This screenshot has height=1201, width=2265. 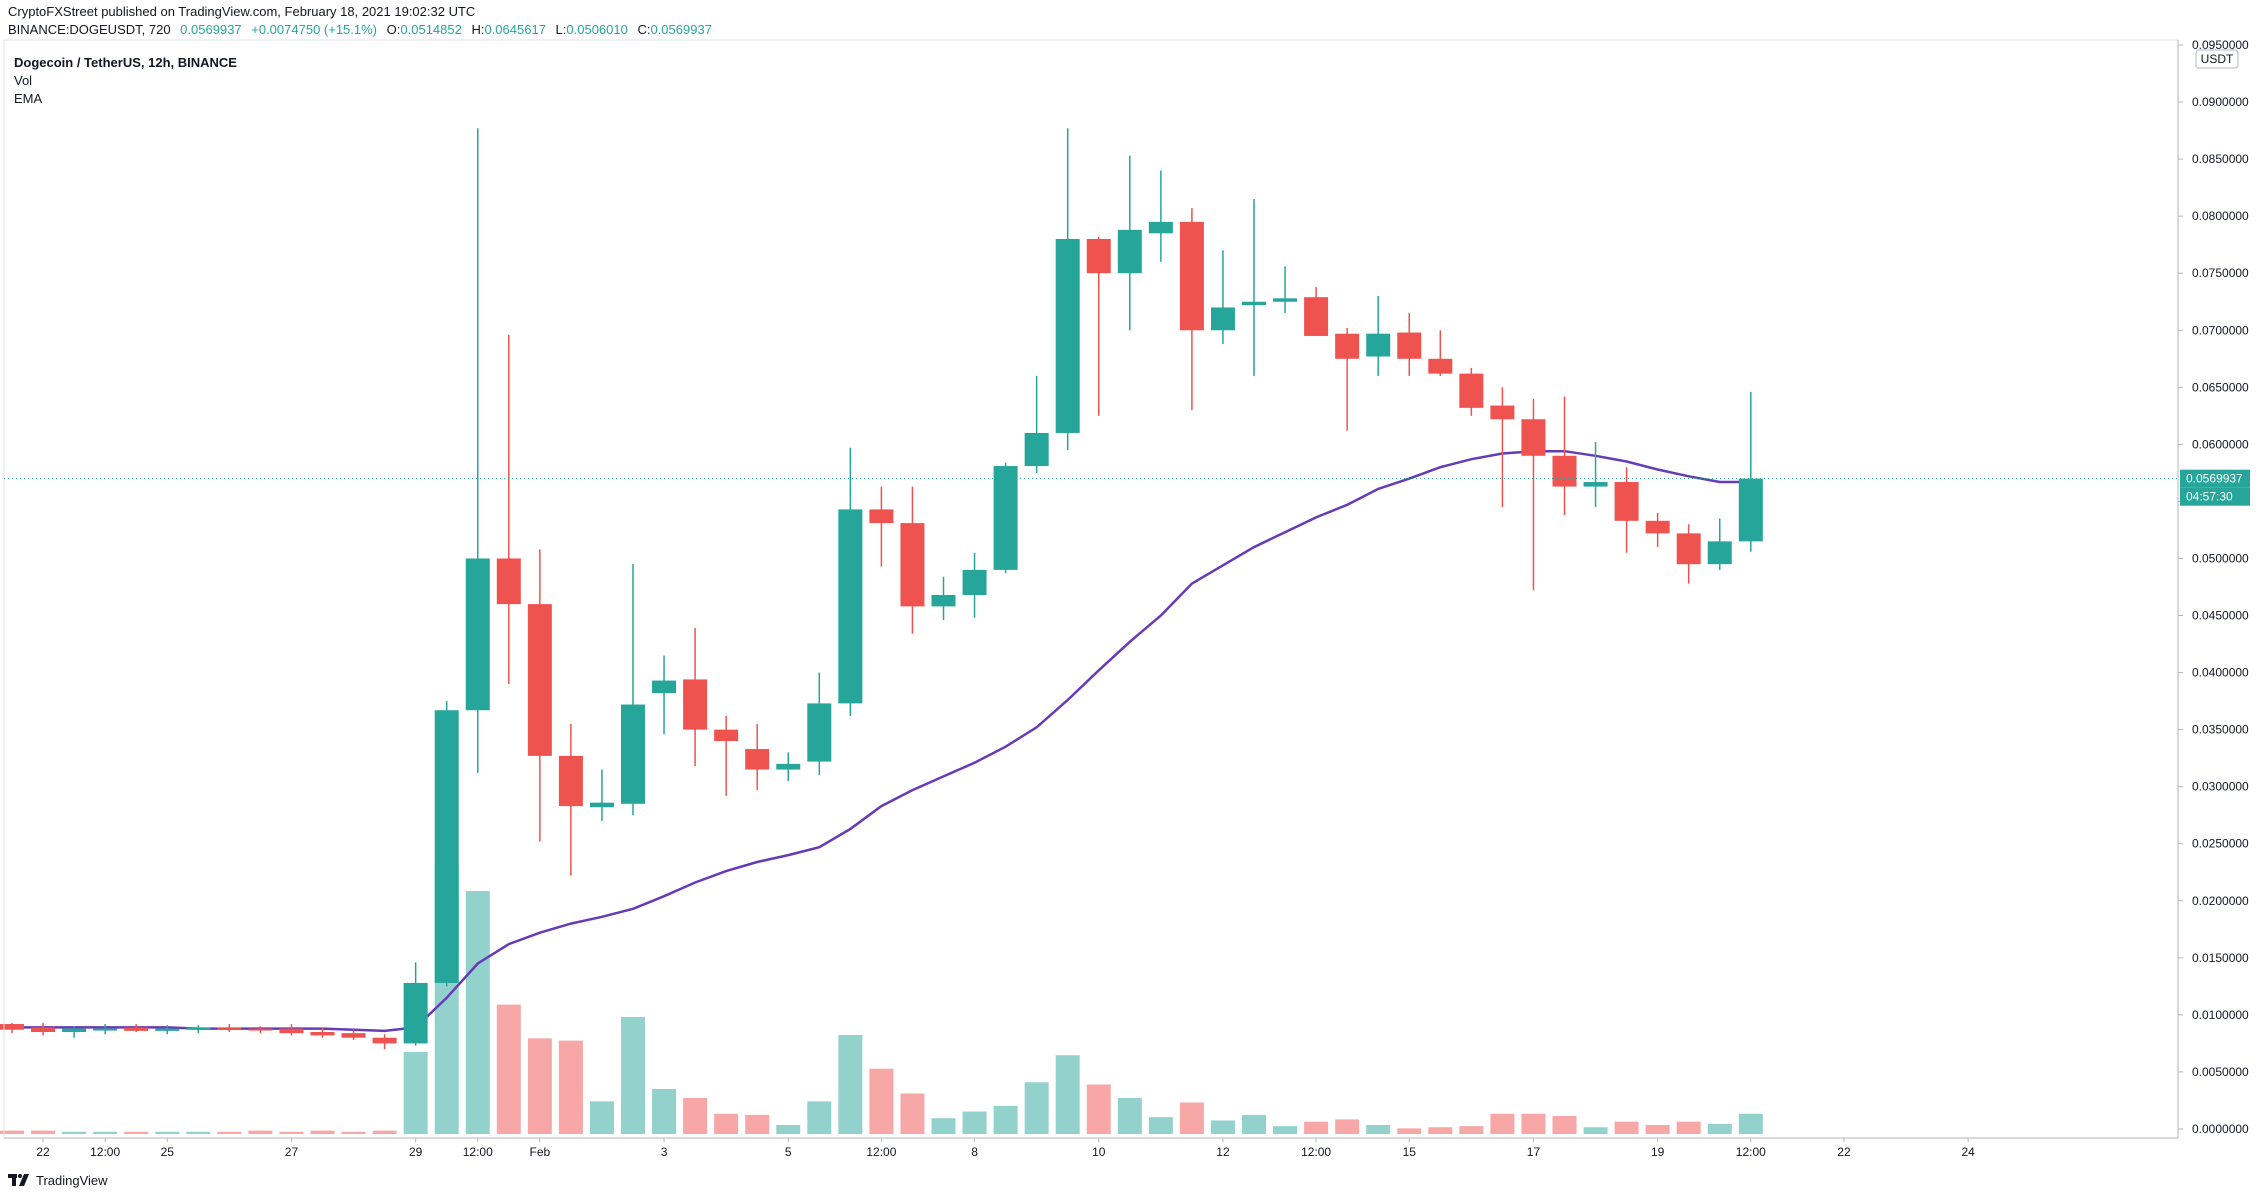 I want to click on y-tick-label: 0.0650000, so click(x=2220, y=387).